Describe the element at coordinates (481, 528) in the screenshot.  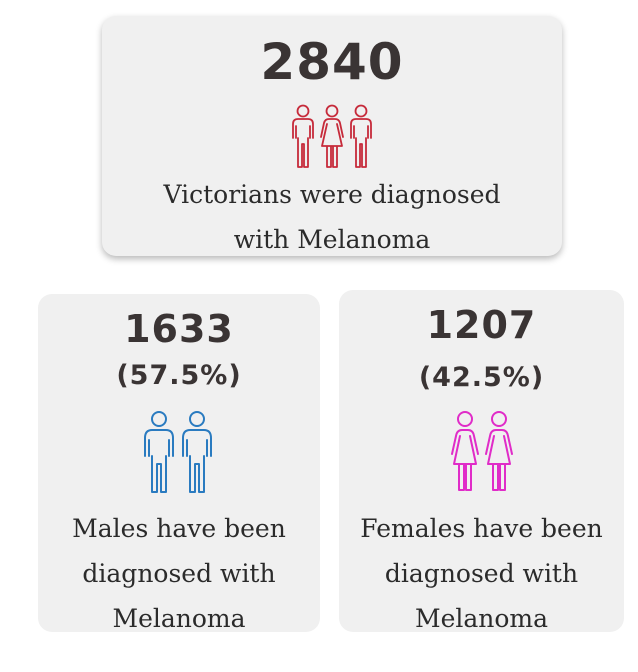
I see `females-caption-line1: Females have been` at that location.